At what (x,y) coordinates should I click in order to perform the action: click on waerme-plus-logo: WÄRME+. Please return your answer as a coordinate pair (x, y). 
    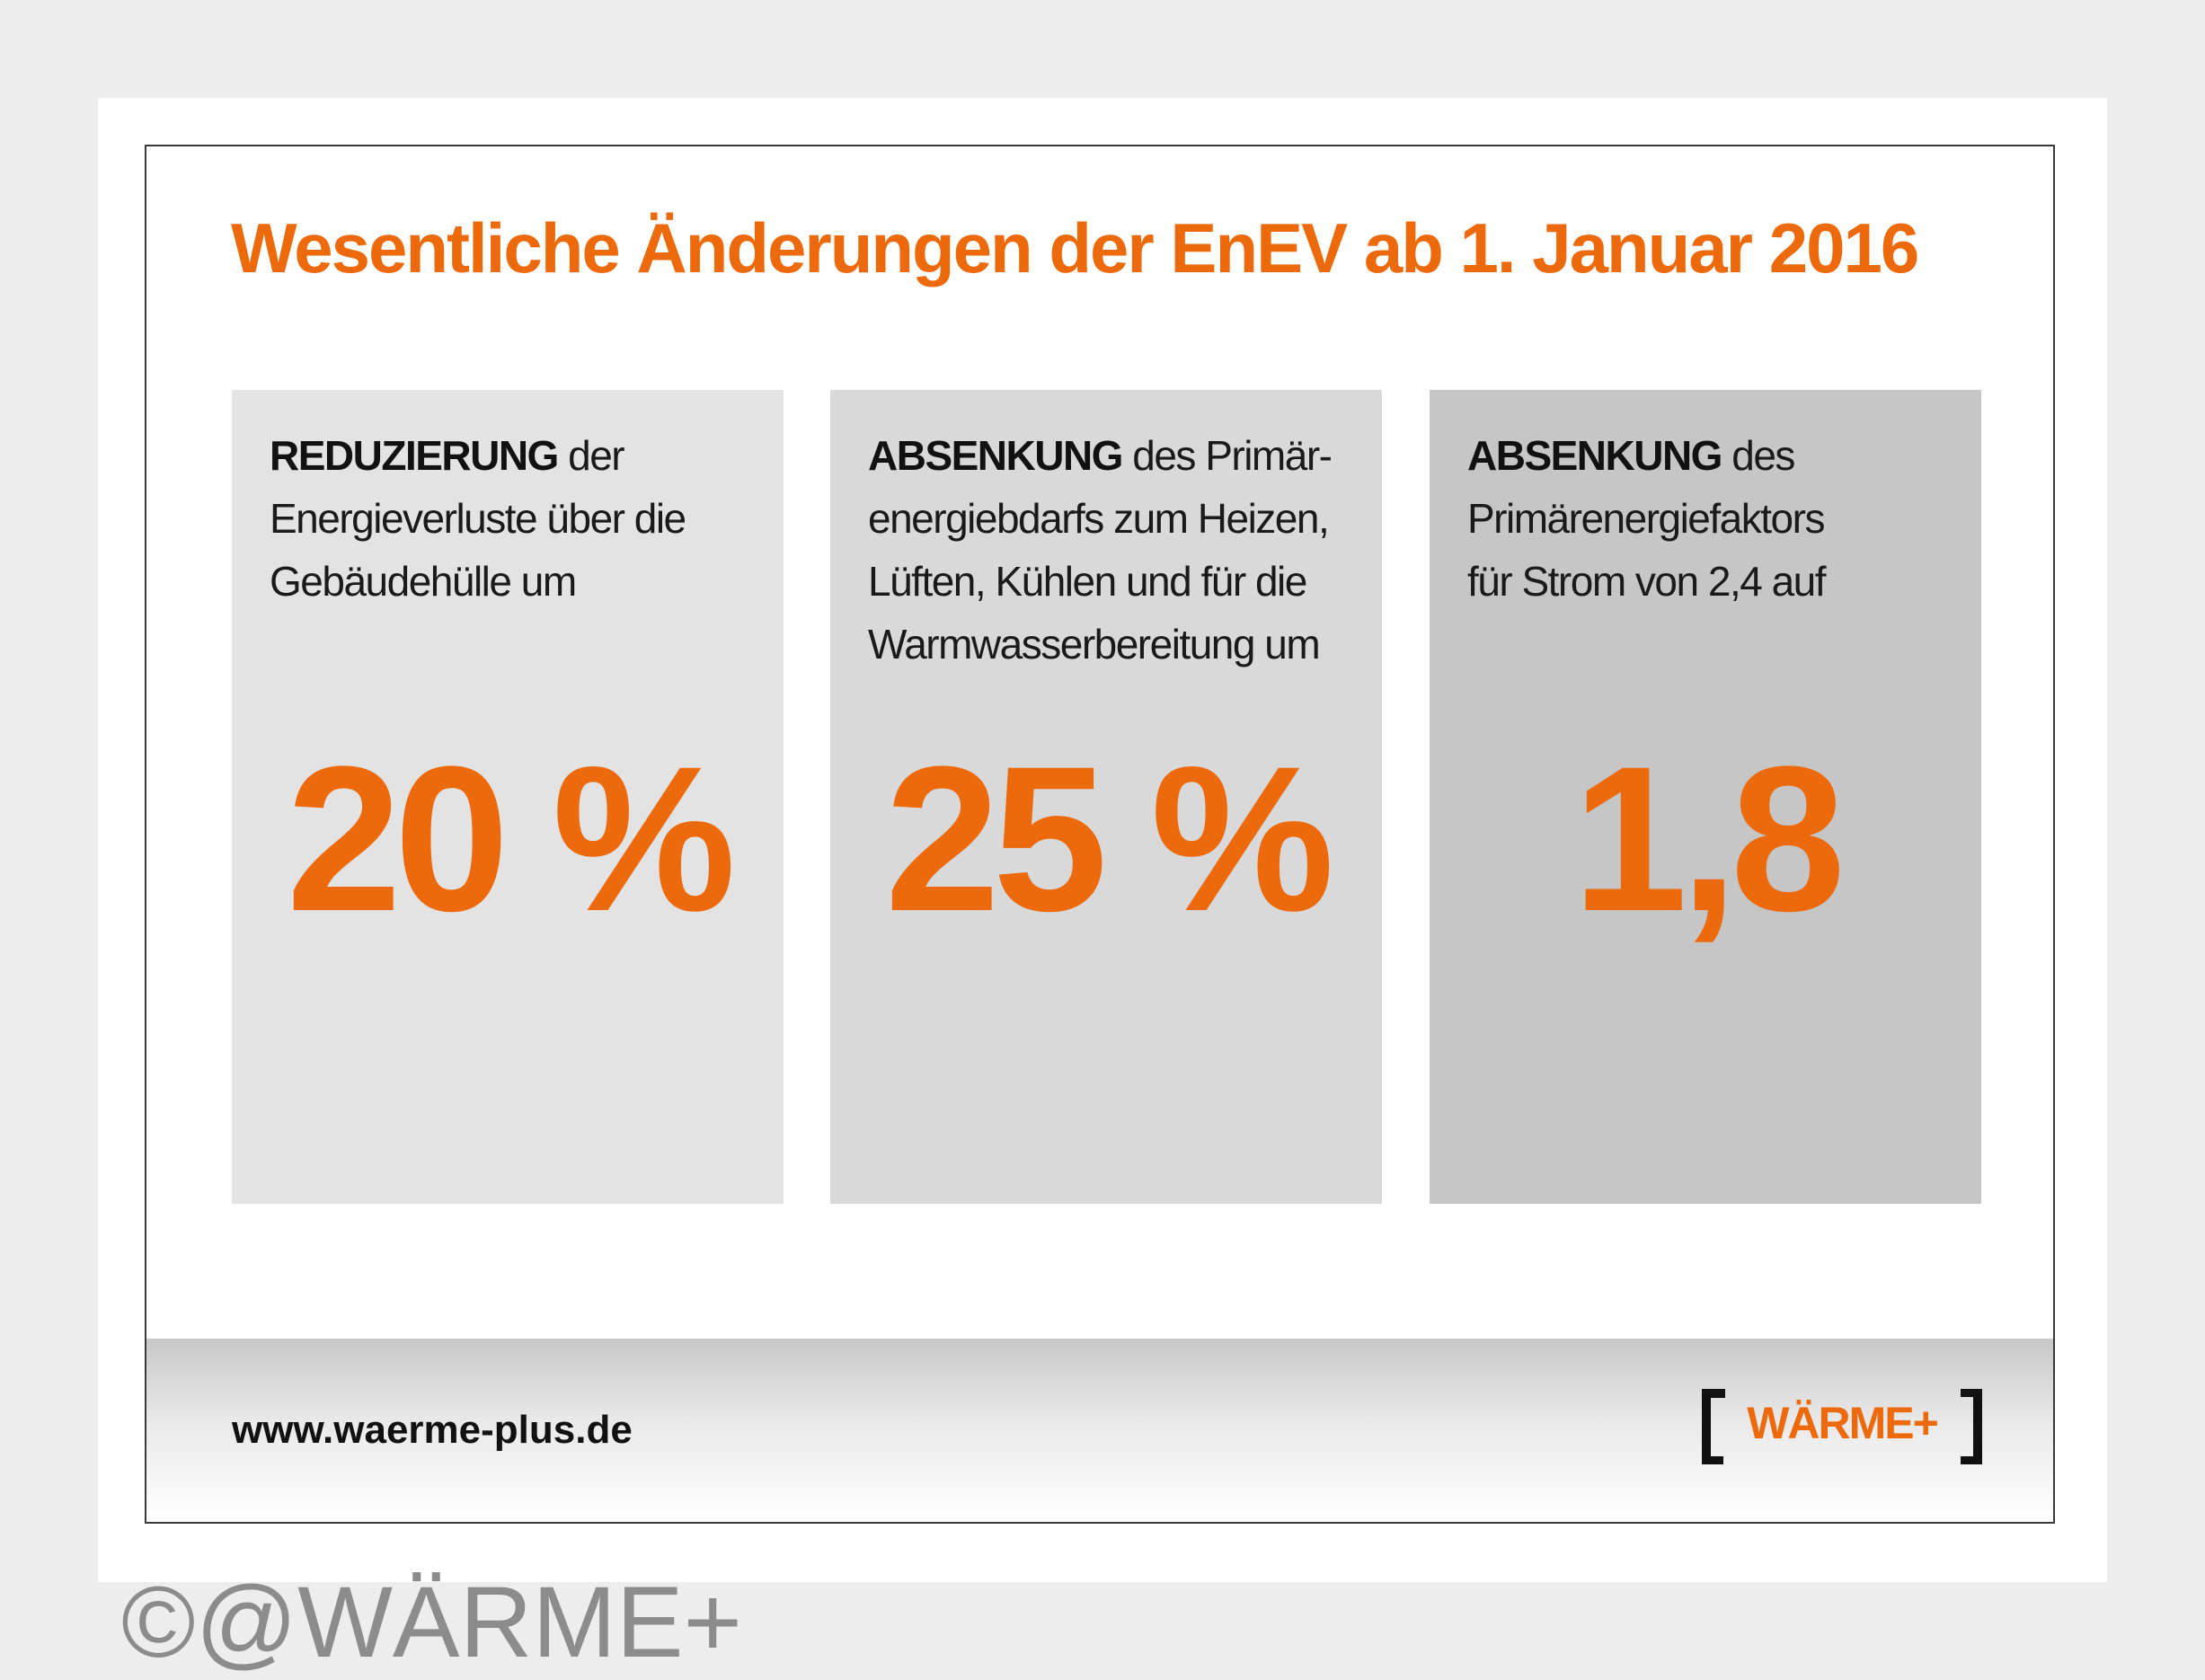
    Looking at the image, I should click on (1842, 1426).